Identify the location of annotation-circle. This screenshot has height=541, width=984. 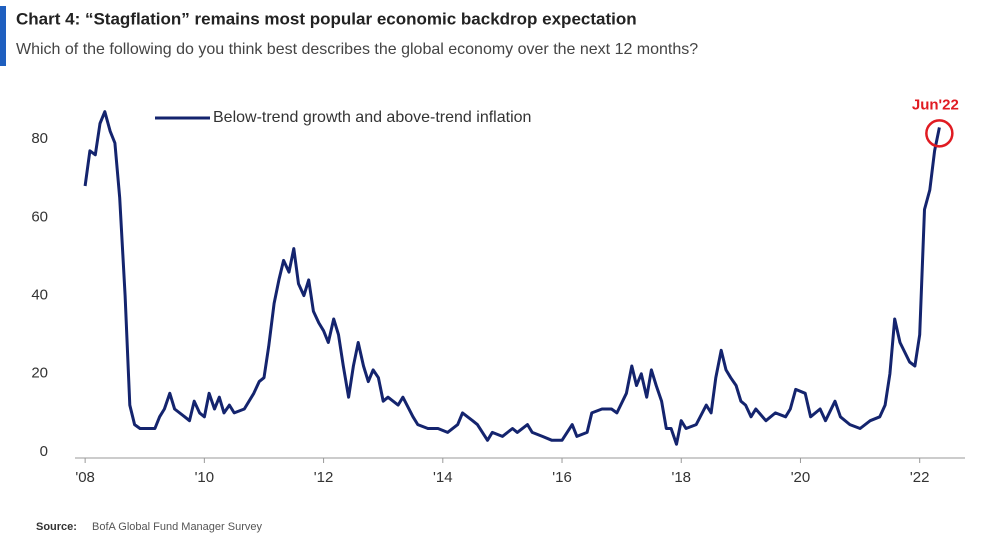
(939, 133).